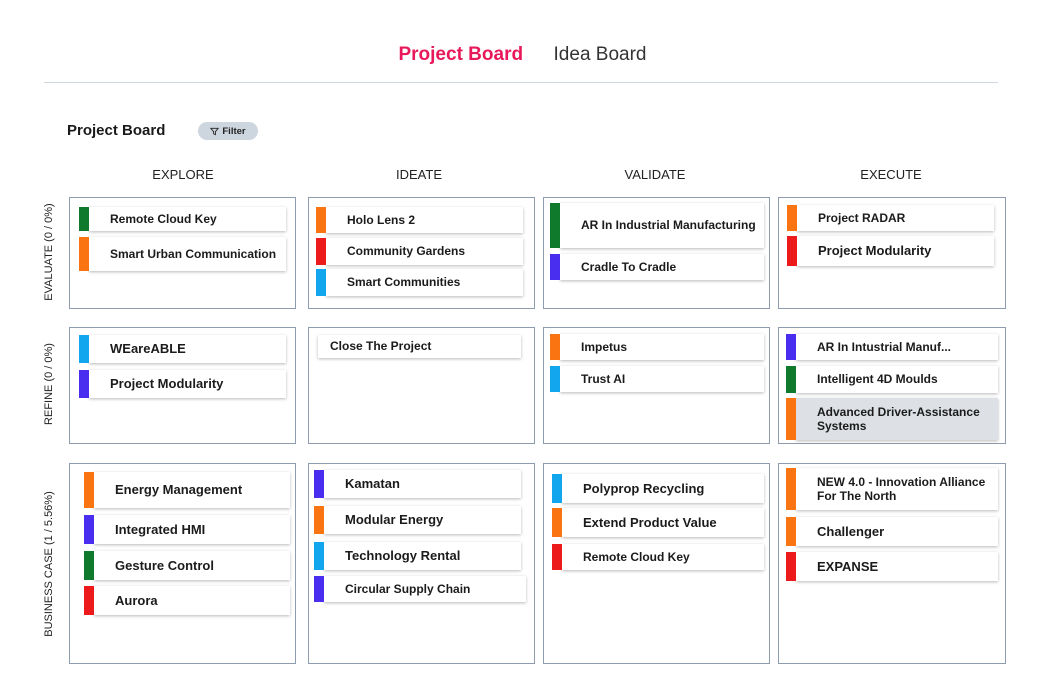 The width and height of the screenshot is (1045, 693). I want to click on card-label: Modular Energy, so click(394, 520).